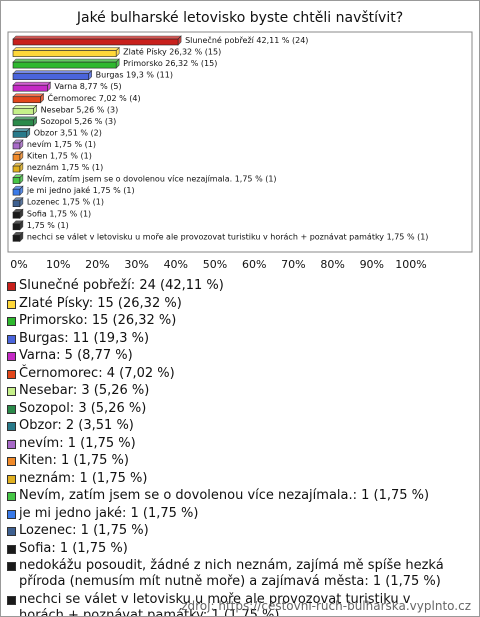  What do you see at coordinates (176, 264) in the screenshot?
I see `x-tick-label: 40%` at bounding box center [176, 264].